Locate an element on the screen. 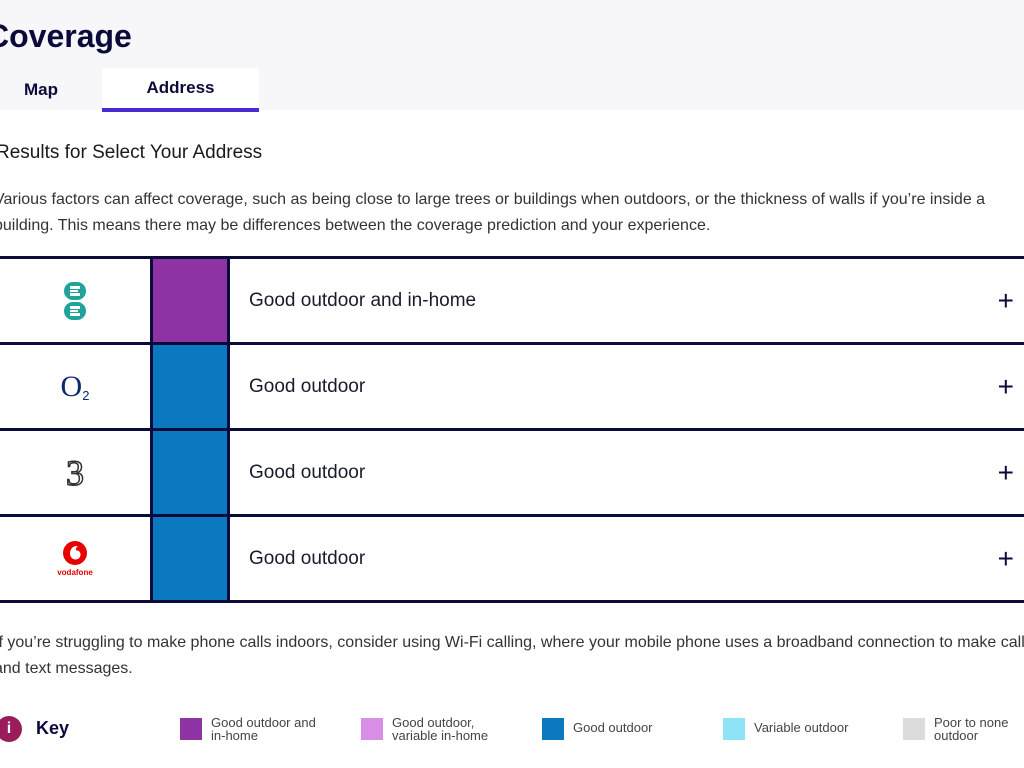 The image size is (1024, 768). key-item: Good outdoor is located at coordinates (617, 728).